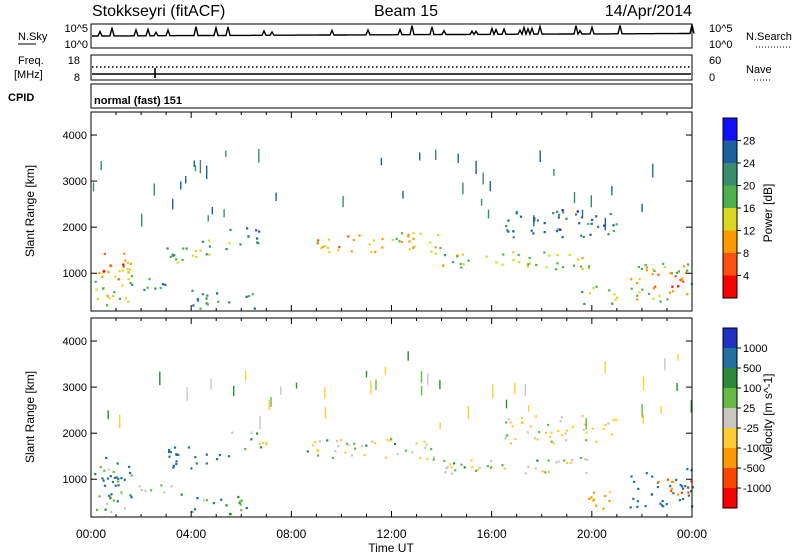 The height and width of the screenshot is (554, 800). What do you see at coordinates (730, 219) in the screenshot?
I see `colorbar-segment` at bounding box center [730, 219].